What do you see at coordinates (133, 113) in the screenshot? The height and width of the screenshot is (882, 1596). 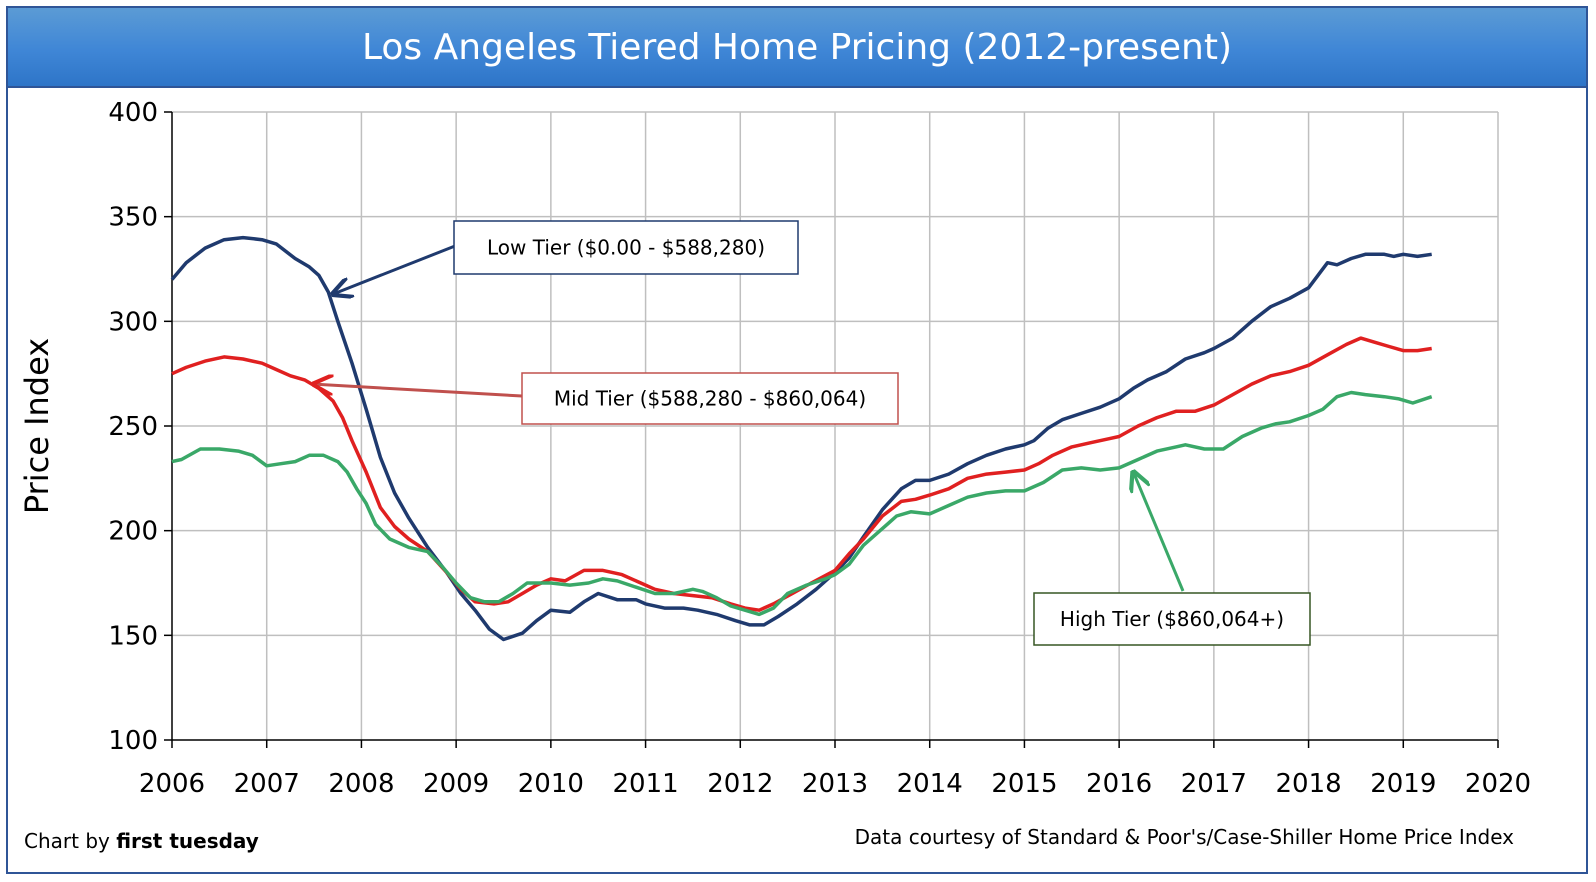 I see `y-tick-label: 400` at bounding box center [133, 113].